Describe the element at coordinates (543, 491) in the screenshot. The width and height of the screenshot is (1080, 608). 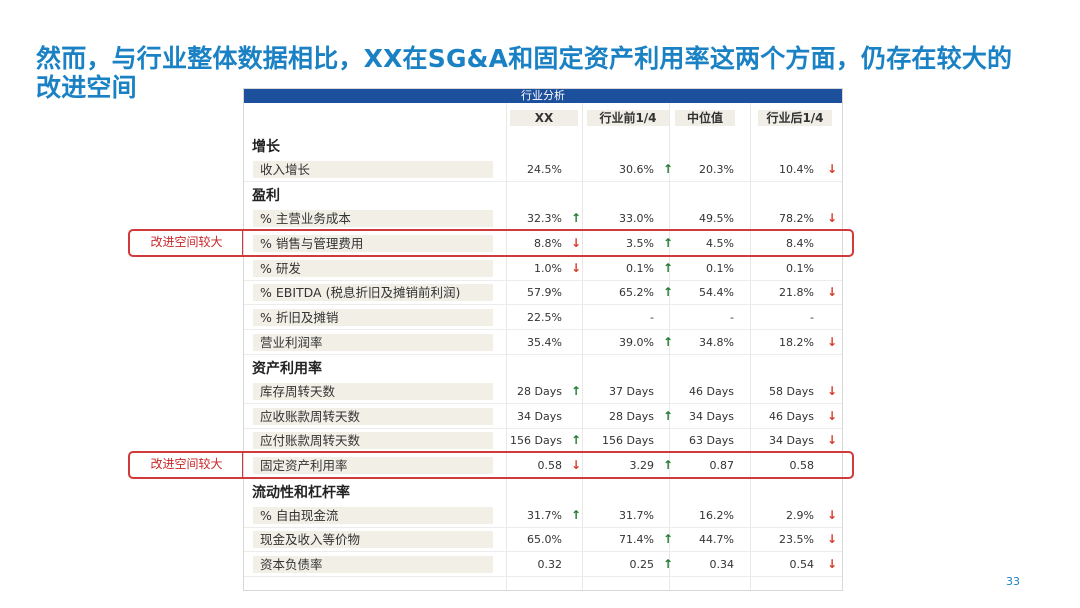
I see `section-row: 流动性和杠杆率` at that location.